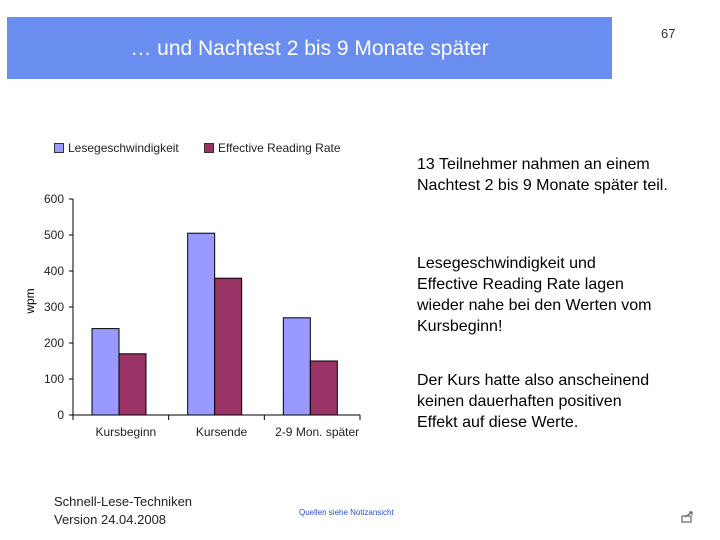 The height and width of the screenshot is (540, 720). I want to click on x-tick-label: Kursbeginn, so click(125, 432).